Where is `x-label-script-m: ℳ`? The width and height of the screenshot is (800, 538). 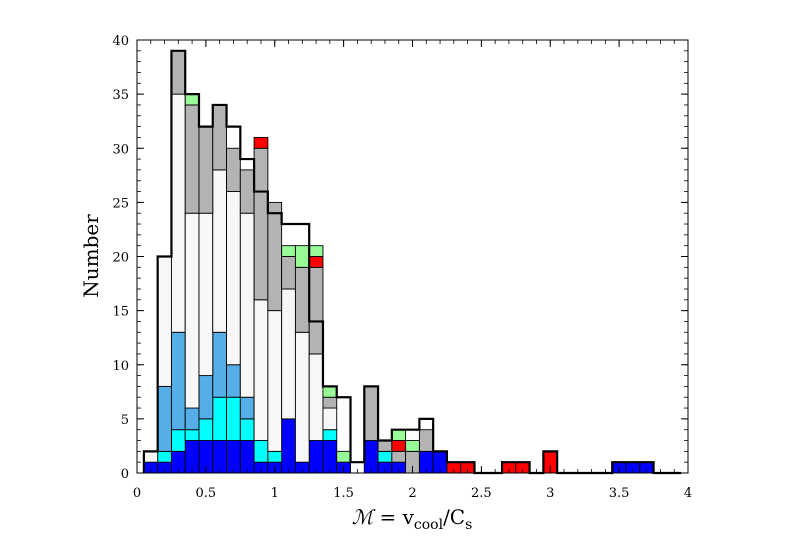
x-label-script-m: ℳ is located at coordinates (364, 517).